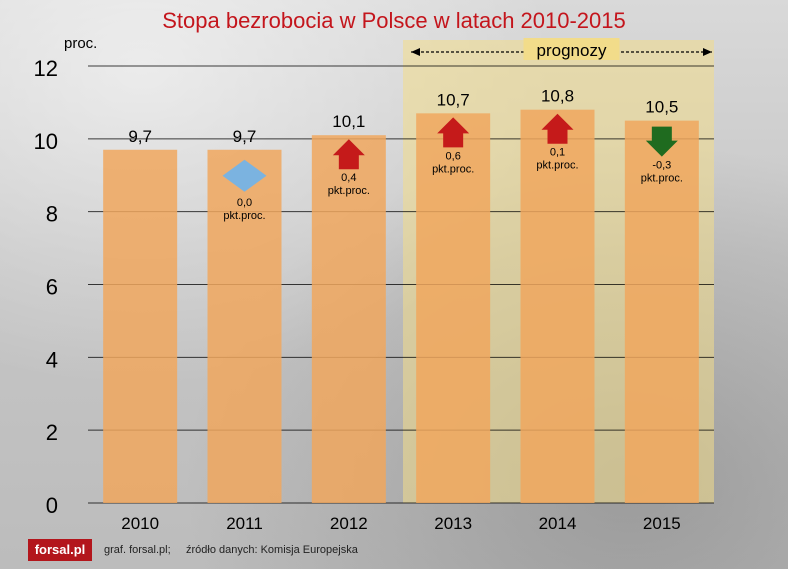 This screenshot has width=788, height=569. What do you see at coordinates (46, 141) in the screenshot?
I see `y-tick-label-10: 10` at bounding box center [46, 141].